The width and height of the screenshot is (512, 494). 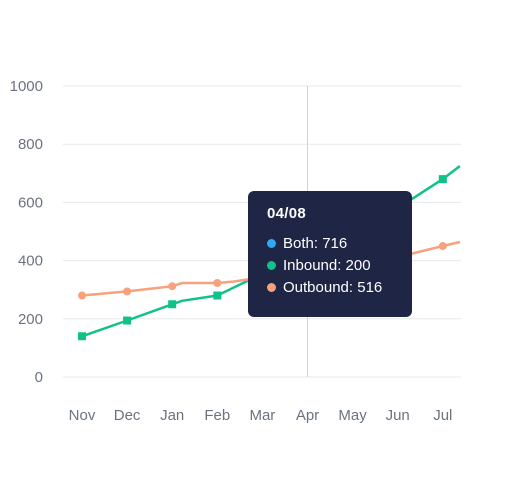 I want to click on tooltip-row-label: Outbound: 516, so click(x=333, y=287).